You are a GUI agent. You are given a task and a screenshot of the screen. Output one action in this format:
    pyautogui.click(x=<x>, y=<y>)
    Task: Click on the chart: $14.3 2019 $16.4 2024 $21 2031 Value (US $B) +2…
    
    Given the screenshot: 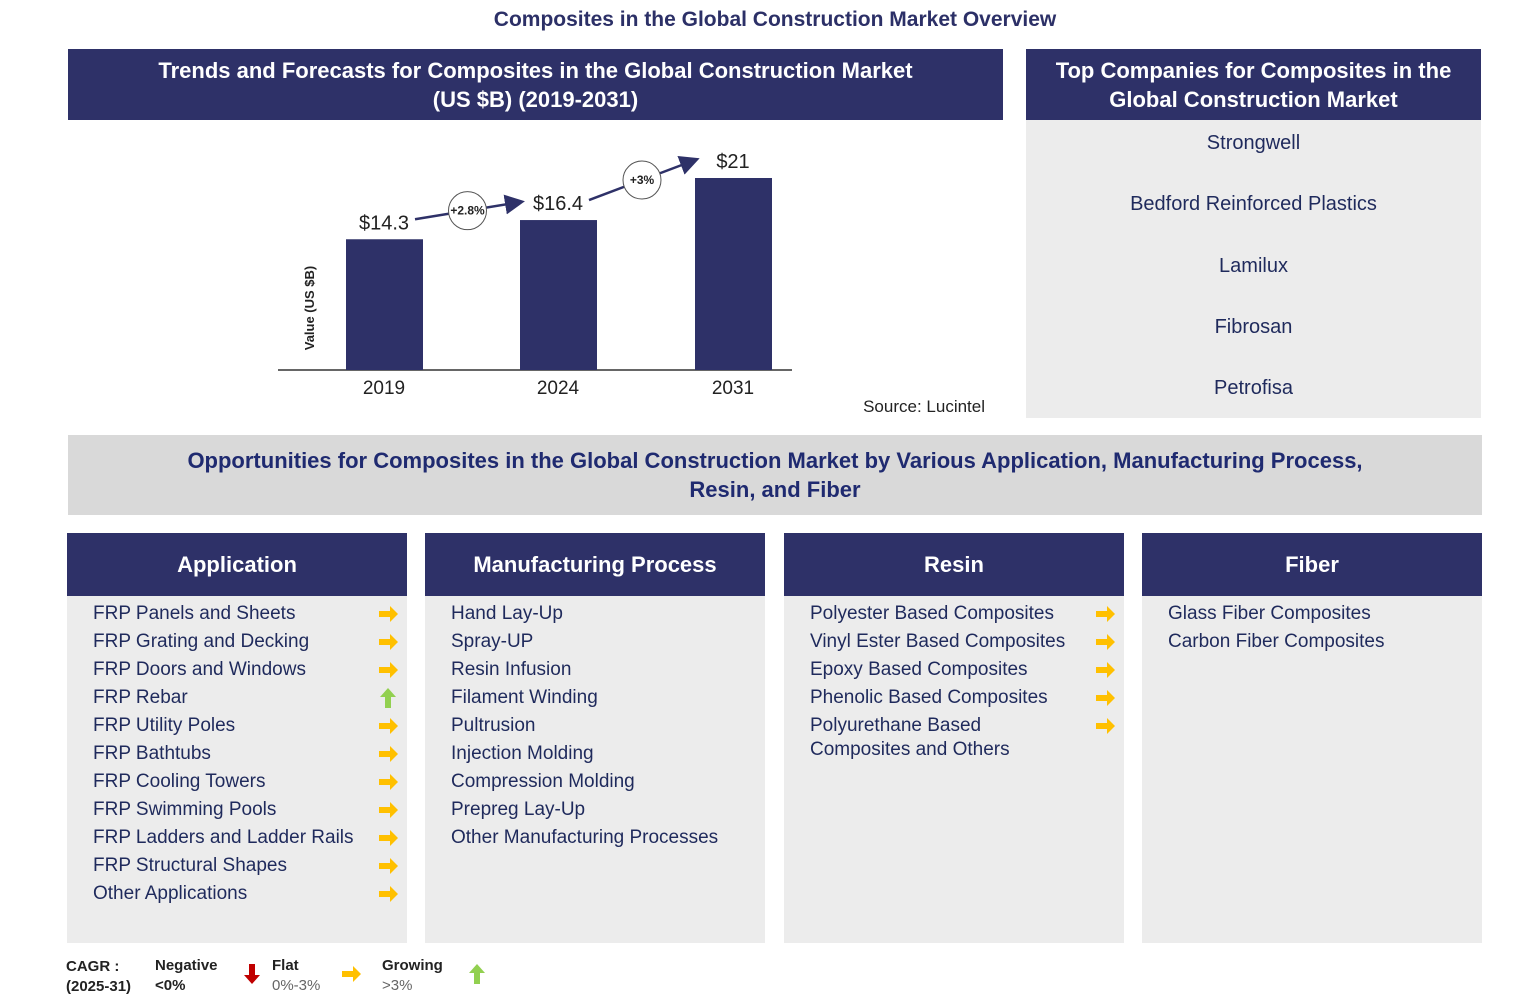 What is the action you would take?
    pyautogui.click(x=631, y=283)
    